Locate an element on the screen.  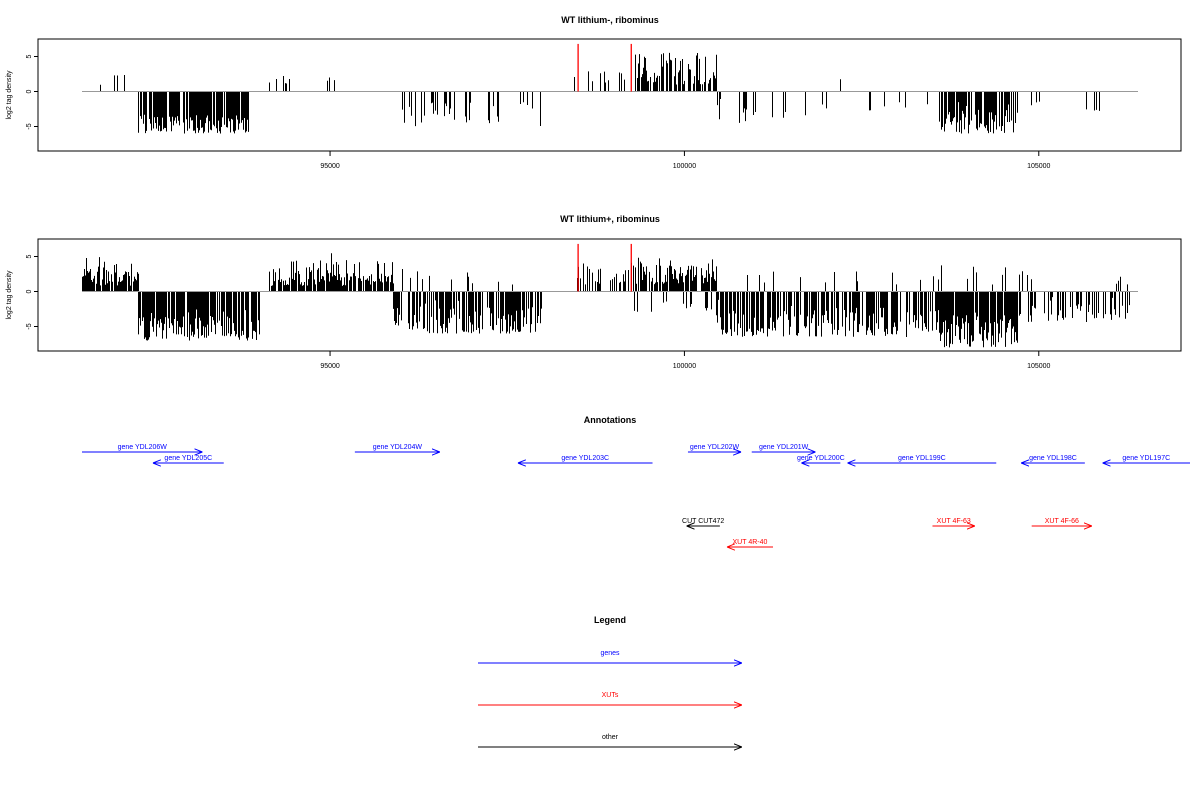
annotation-feature: gene YDL205C is located at coordinates (188, 459).